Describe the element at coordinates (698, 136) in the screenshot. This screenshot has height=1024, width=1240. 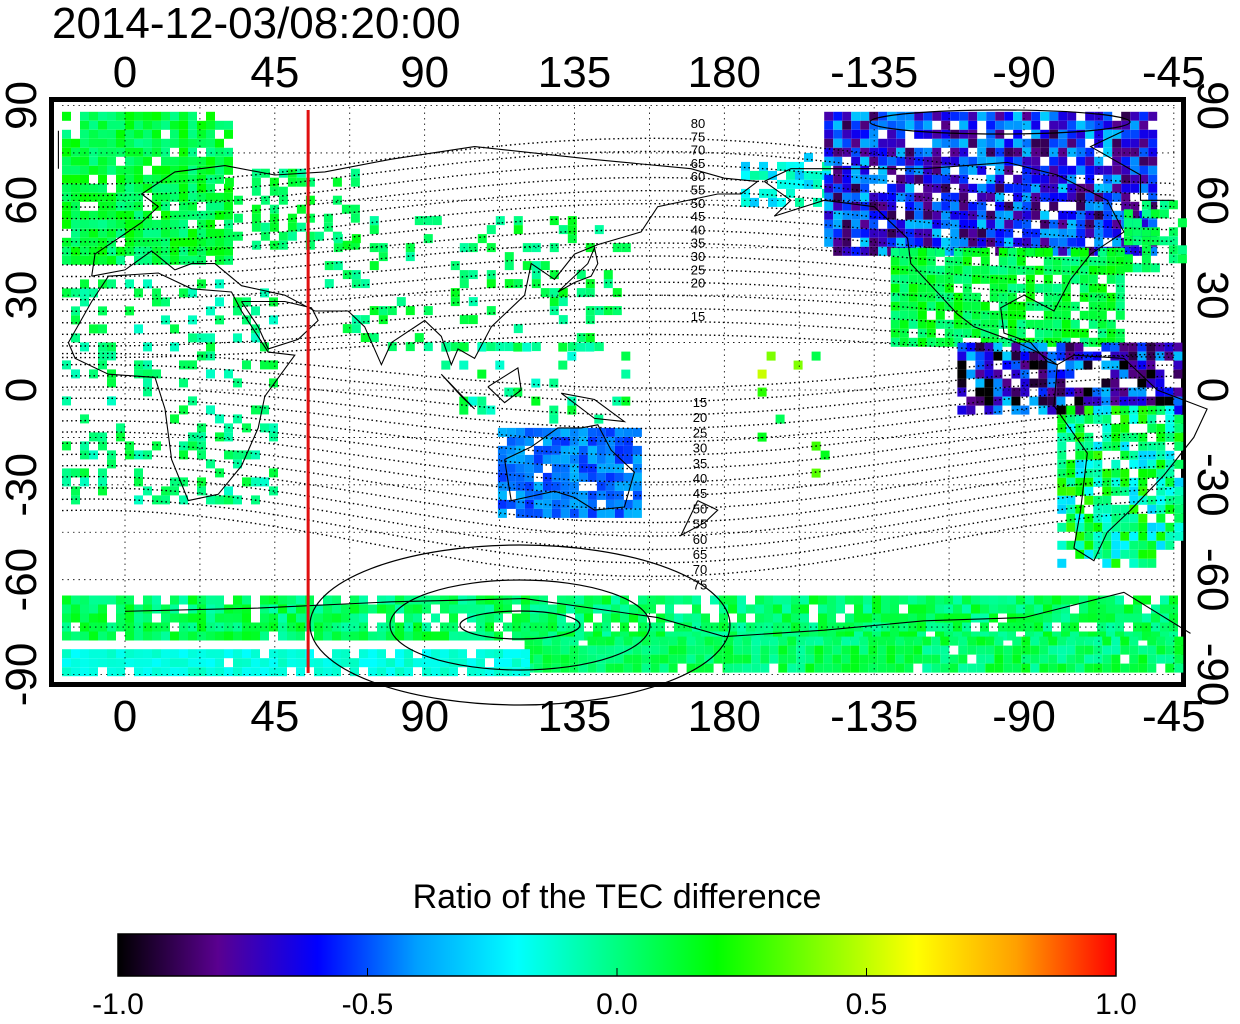
I see `north-contour-label: 75` at that location.